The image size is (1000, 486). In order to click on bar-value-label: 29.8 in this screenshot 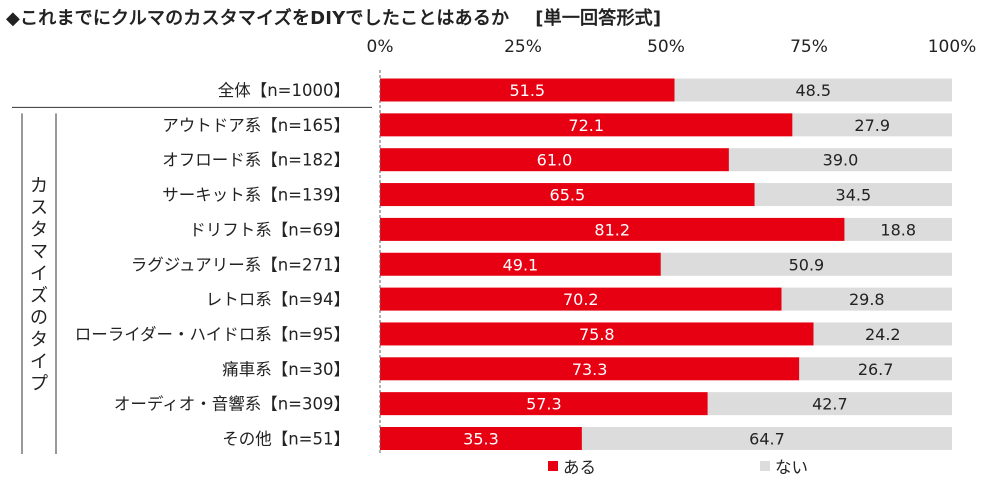, I will do `click(867, 299)`.